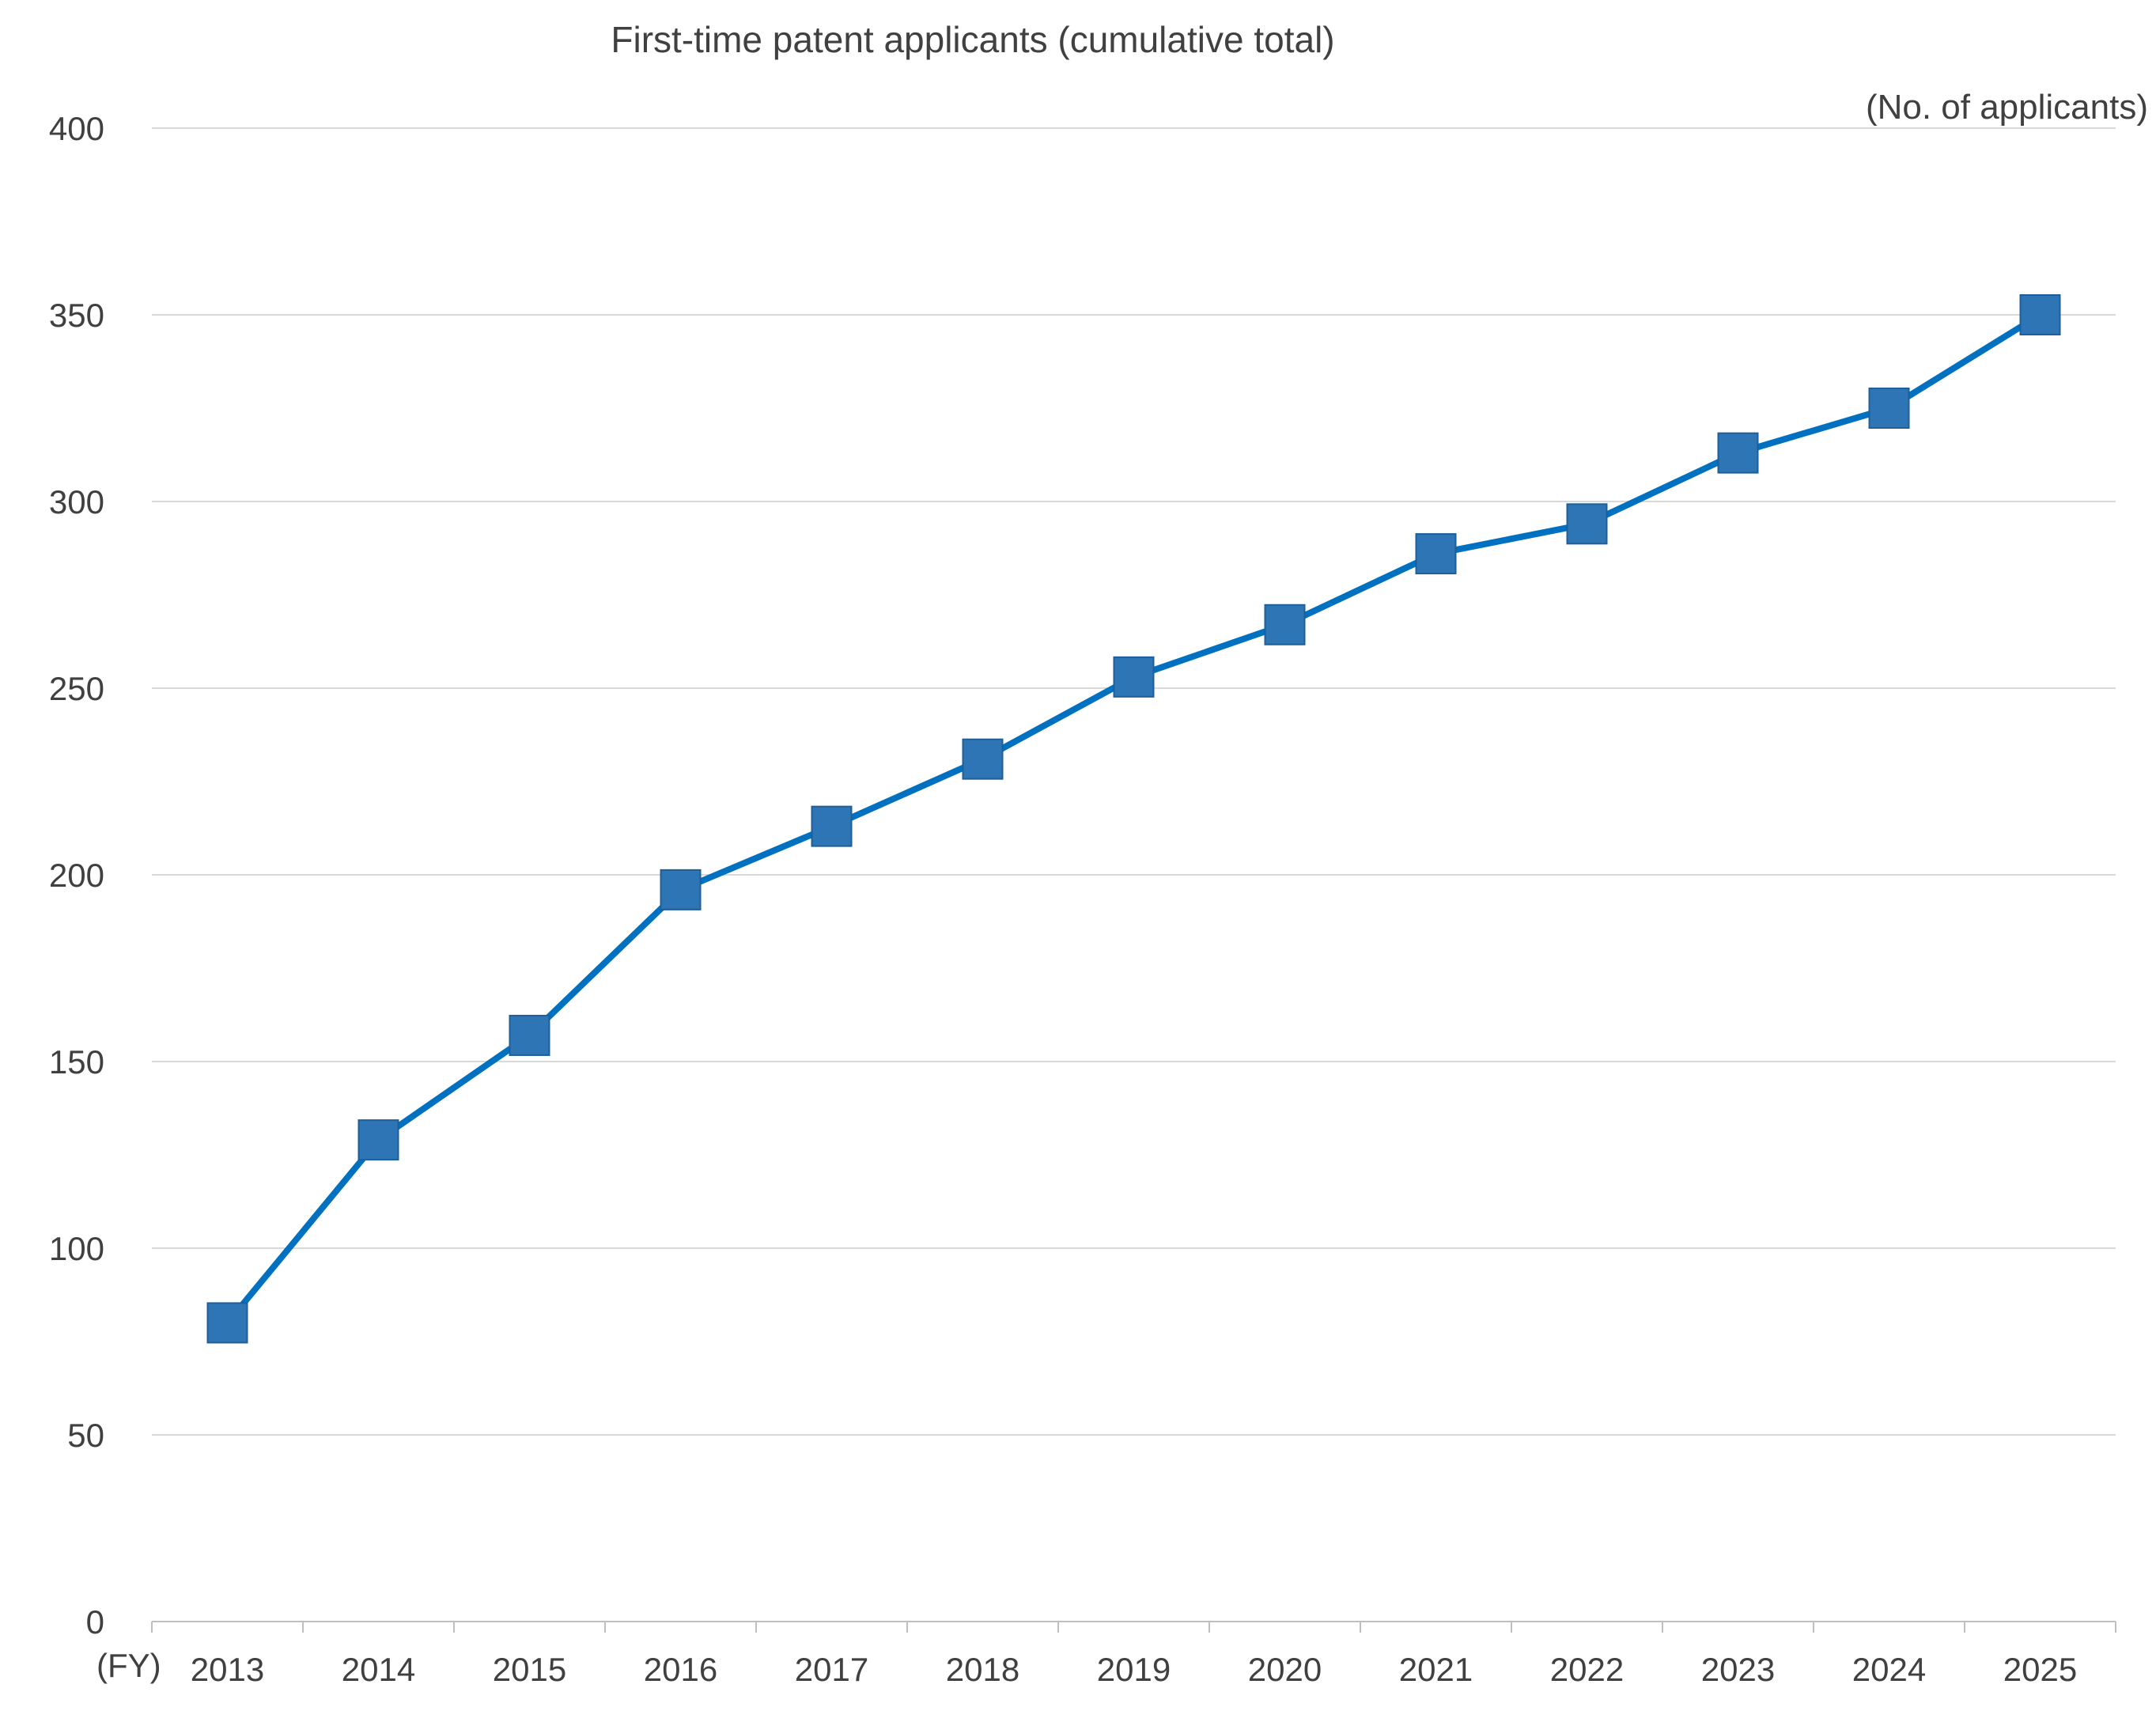 The width and height of the screenshot is (2156, 1722). What do you see at coordinates (76, 501) in the screenshot?
I see `y-tick-label: 300` at bounding box center [76, 501].